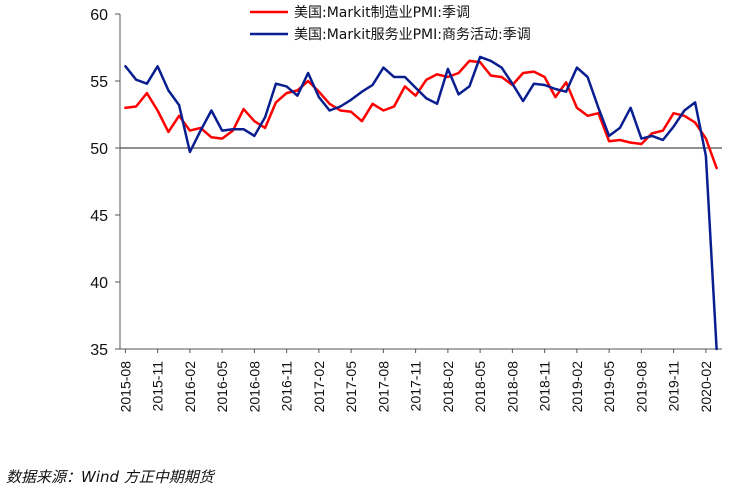 This screenshot has height=493, width=740. Describe the element at coordinates (383, 387) in the screenshot. I see `x-tick-label: 2017-08` at that location.